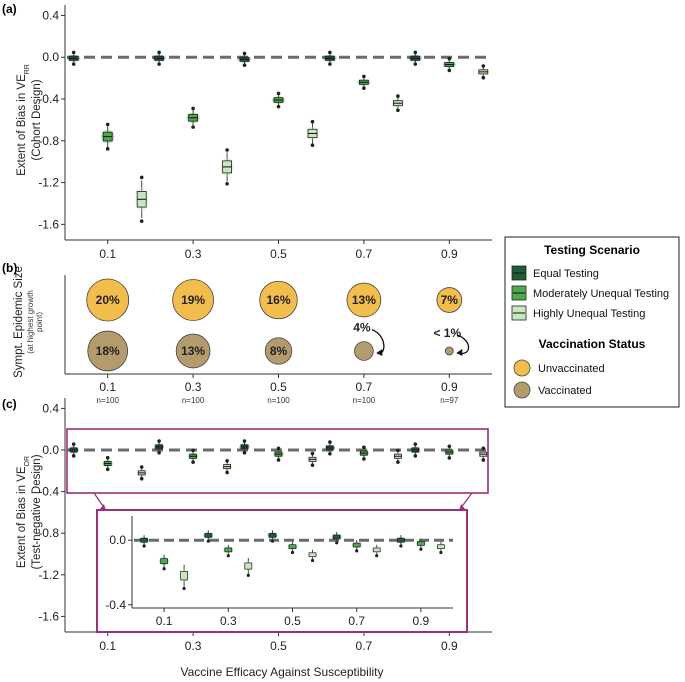  Describe the element at coordinates (48, 575) in the screenshot. I see `y-tick-label: -1.2` at that location.